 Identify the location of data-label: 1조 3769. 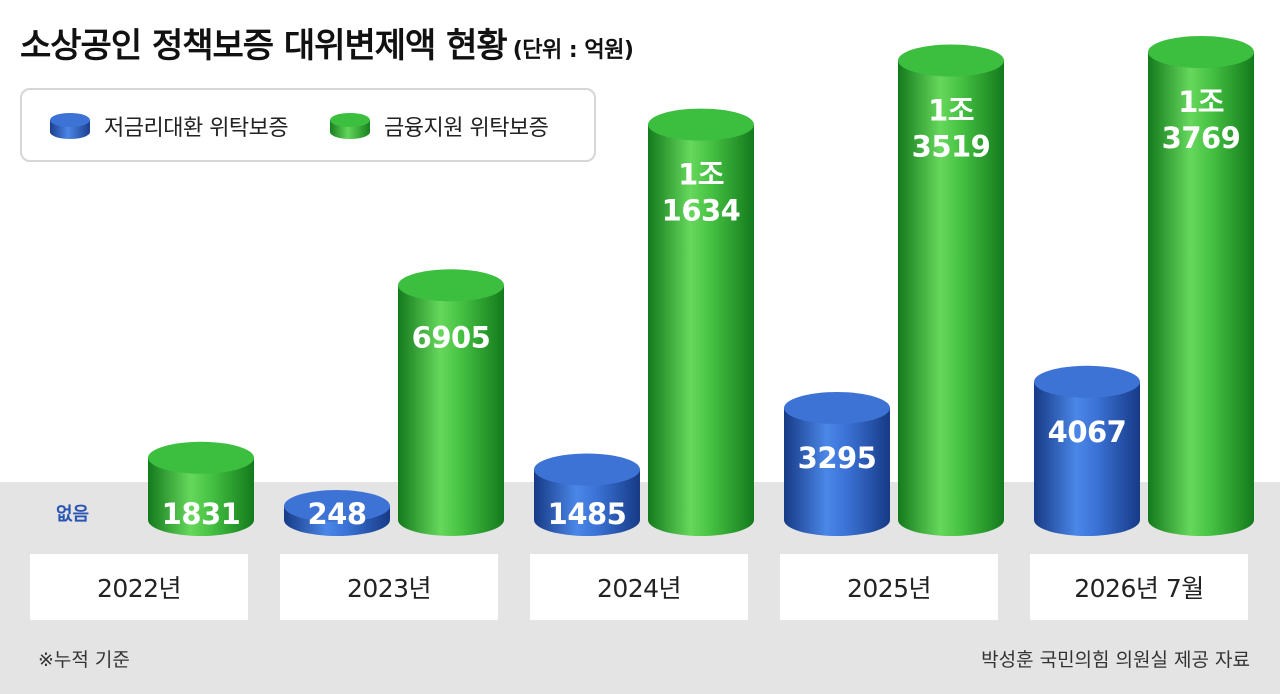
(1201, 120).